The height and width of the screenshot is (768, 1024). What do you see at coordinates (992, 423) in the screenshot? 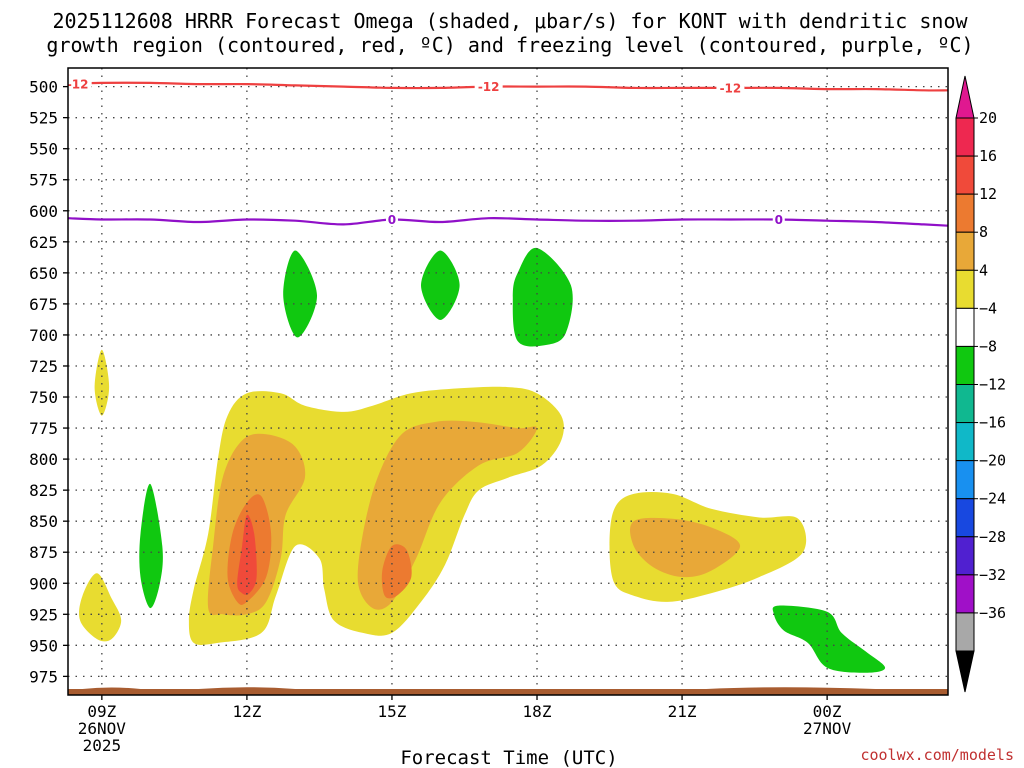
I see `colorbar-label-8: −16` at bounding box center [992, 423].